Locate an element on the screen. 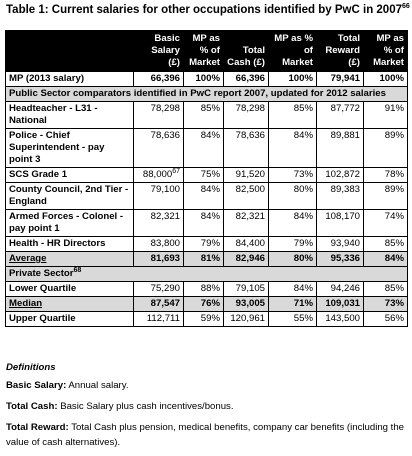 The width and height of the screenshot is (412, 456). data-row: Average 81,693 81% 82,946 80% 95,336 84% is located at coordinates (206, 259).